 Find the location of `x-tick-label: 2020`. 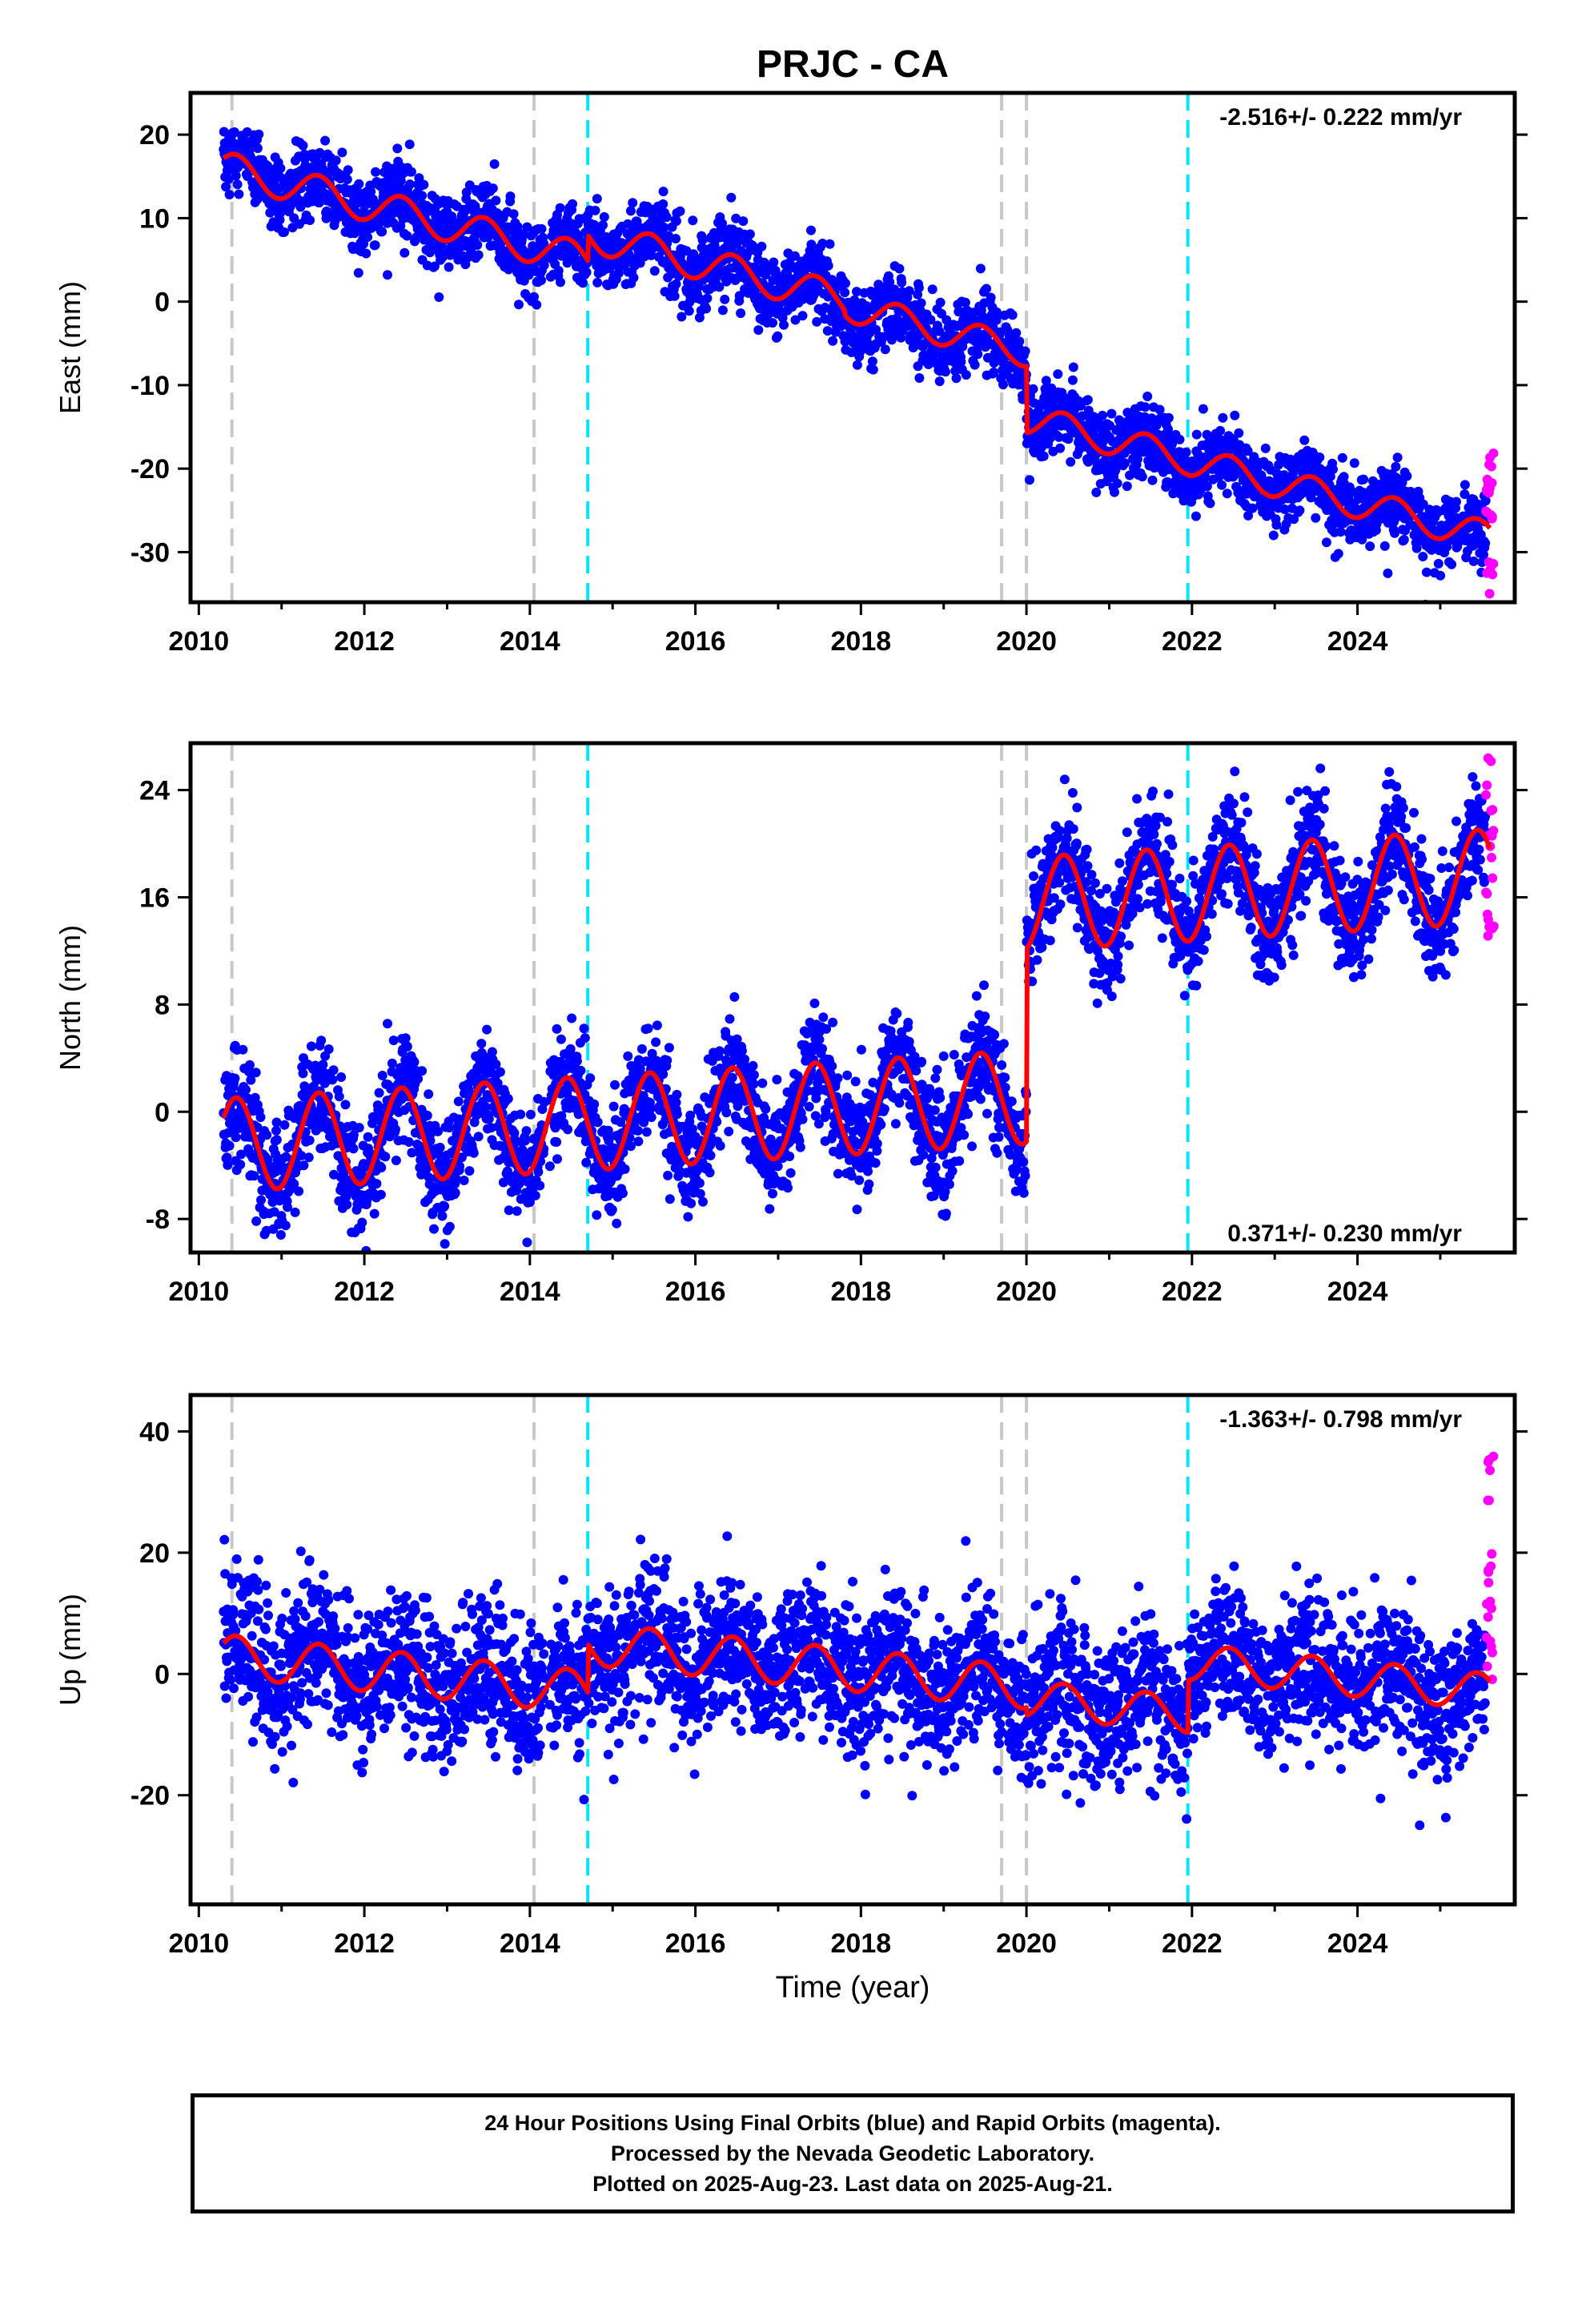

x-tick-label: 2020 is located at coordinates (1027, 641).